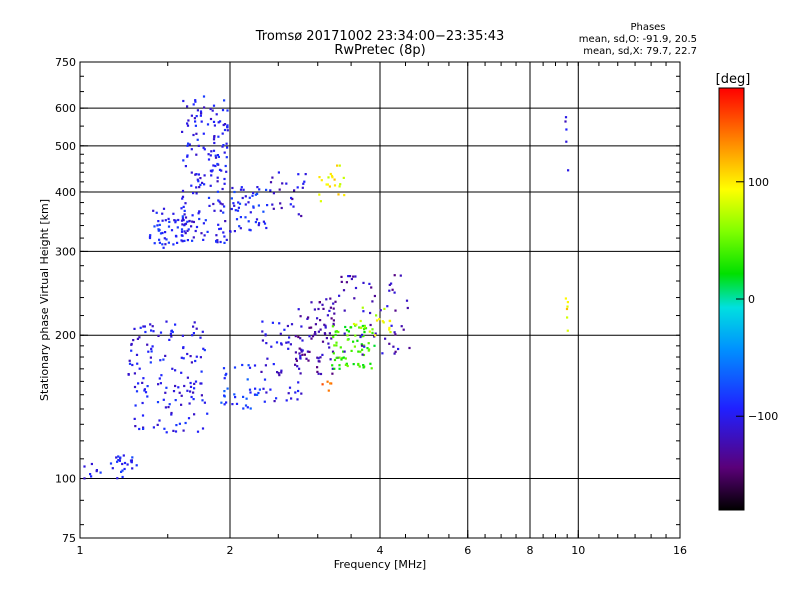  What do you see at coordinates (733, 79) in the screenshot?
I see `colorbar-label: [deg]` at bounding box center [733, 79].